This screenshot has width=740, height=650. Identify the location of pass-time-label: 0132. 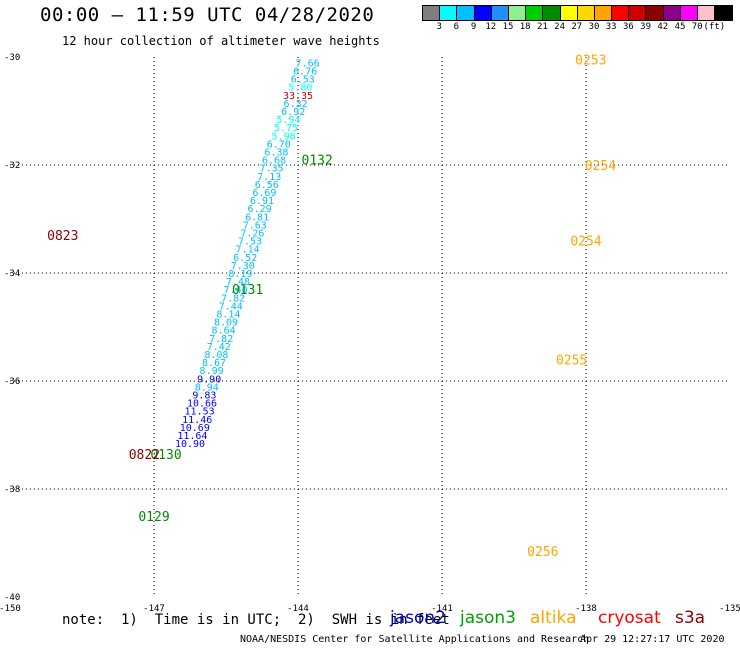
(317, 161).